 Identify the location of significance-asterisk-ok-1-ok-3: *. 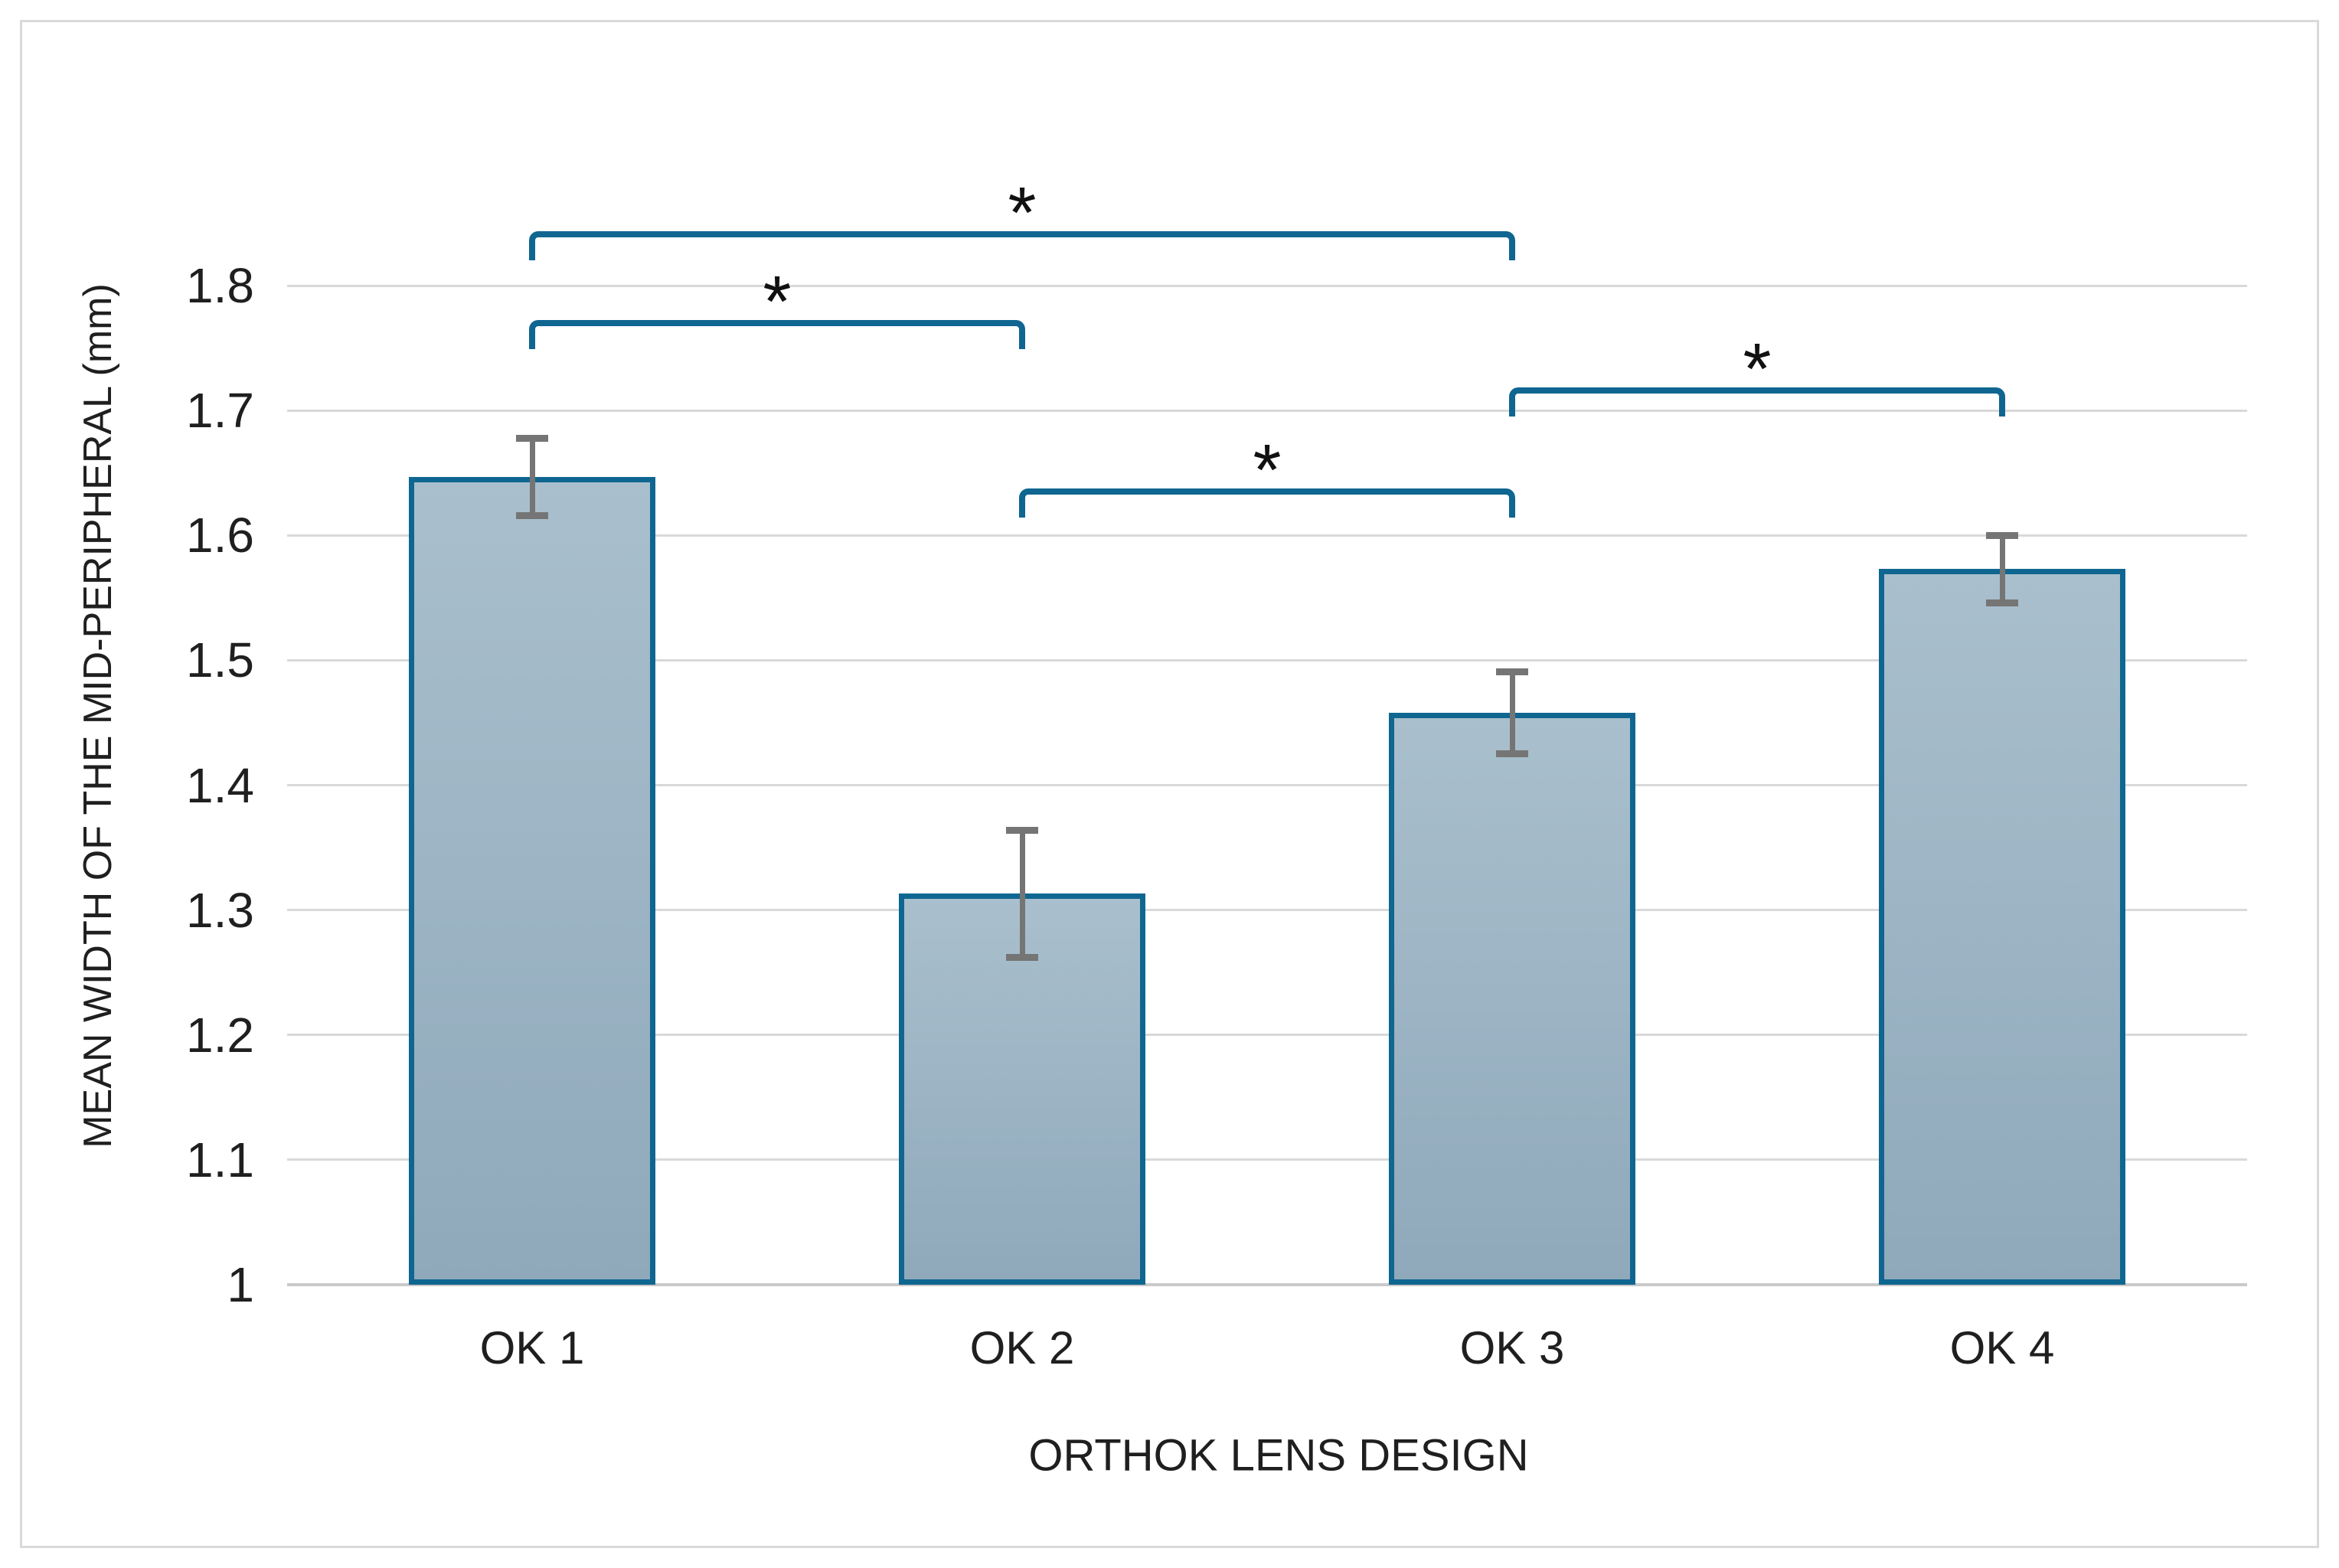
(1023, 213).